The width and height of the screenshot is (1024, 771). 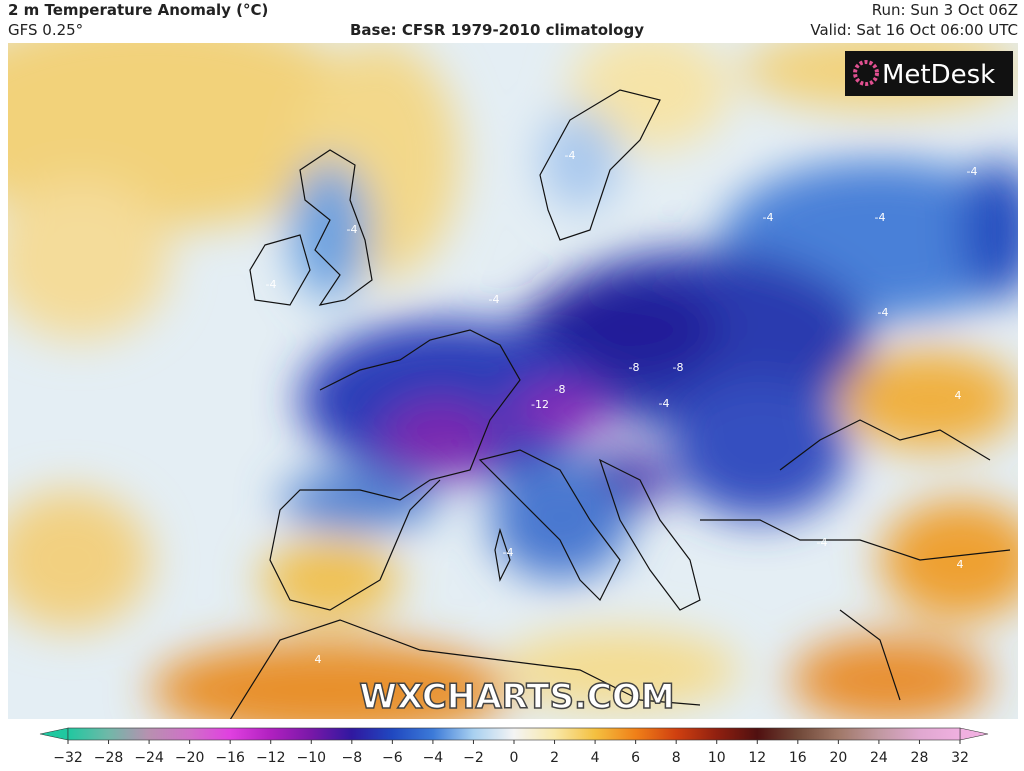 I want to click on colorbar-tick-label: 6, so click(x=635, y=758).